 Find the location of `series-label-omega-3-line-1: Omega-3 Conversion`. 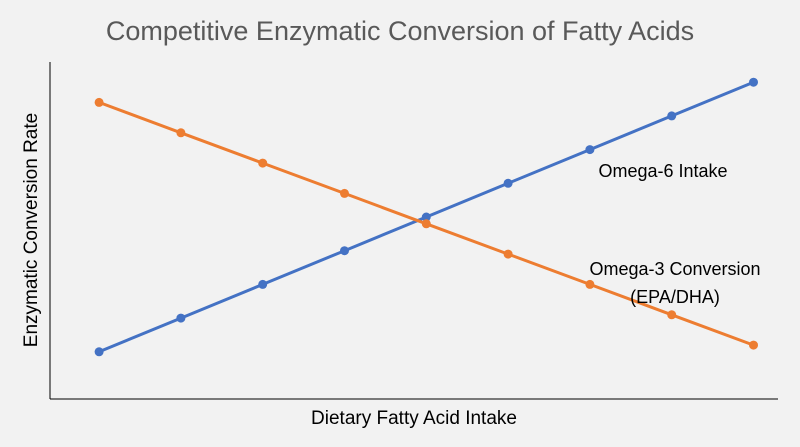

series-label-omega-3-line-1: Omega-3 Conversion is located at coordinates (674, 269).